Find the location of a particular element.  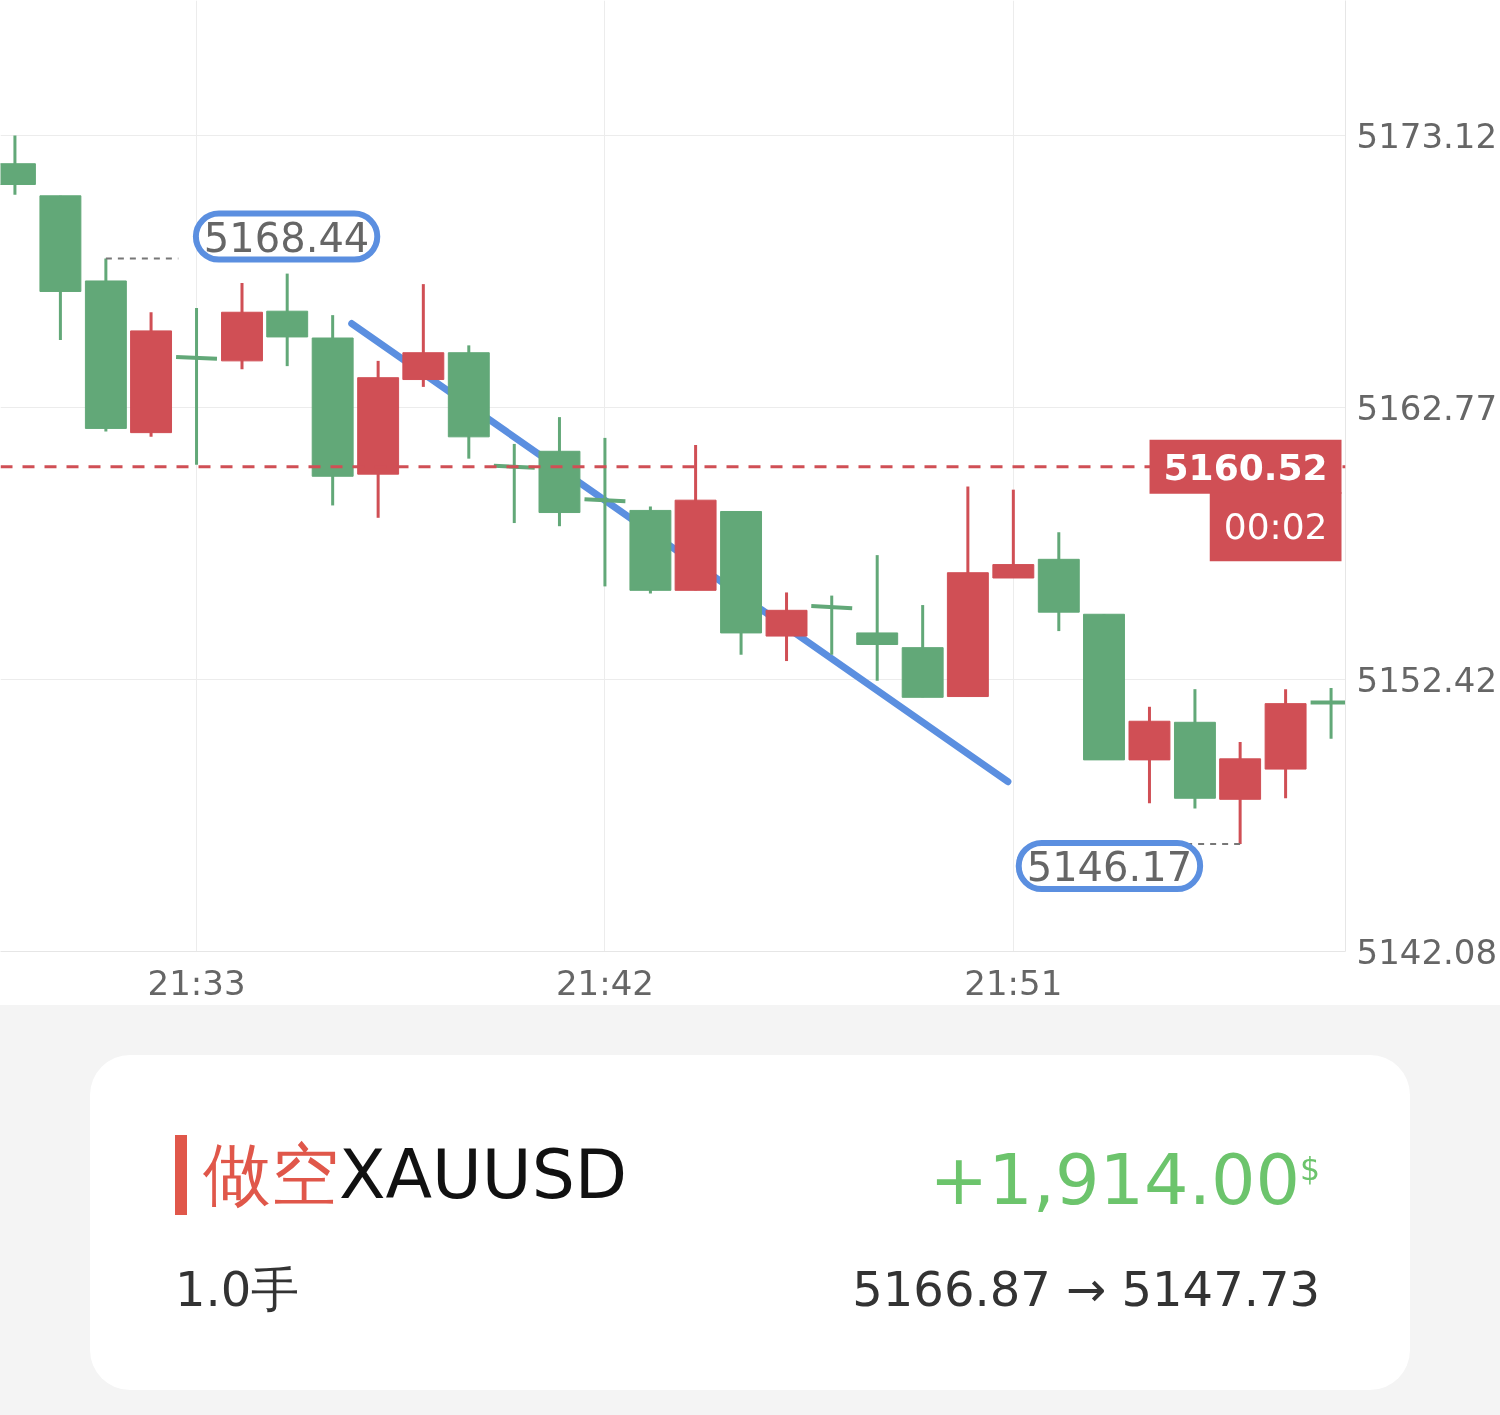

text: +1,914.00$^{$}$ is located at coordinates (1124, 1180).